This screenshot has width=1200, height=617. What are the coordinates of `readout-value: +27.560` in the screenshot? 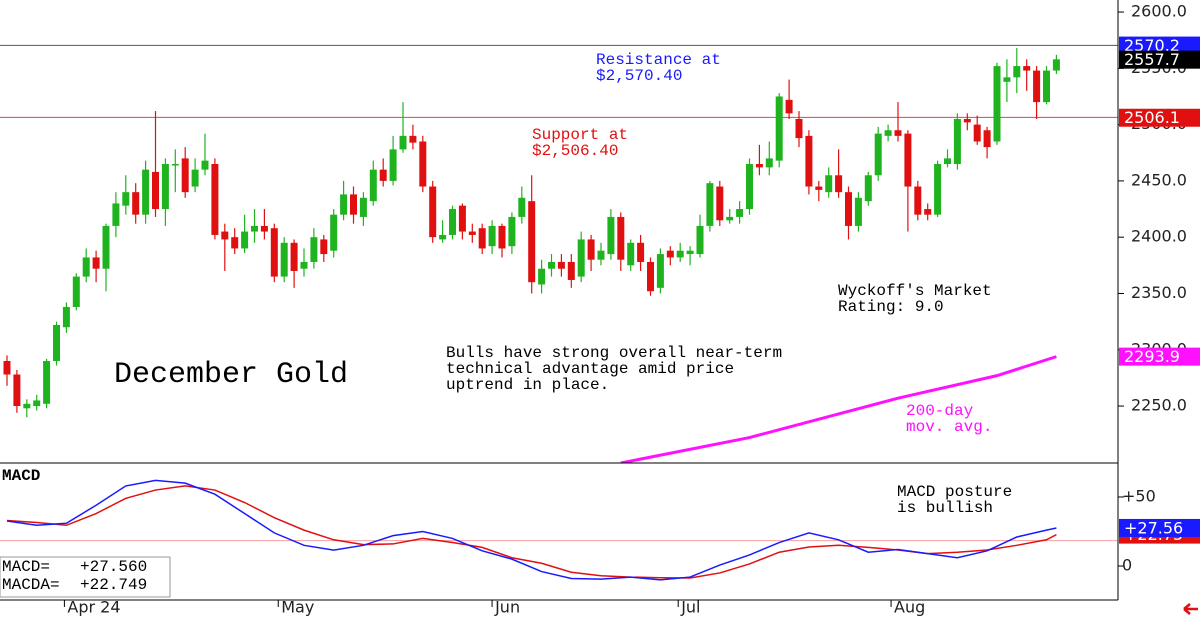 It's located at (113, 567).